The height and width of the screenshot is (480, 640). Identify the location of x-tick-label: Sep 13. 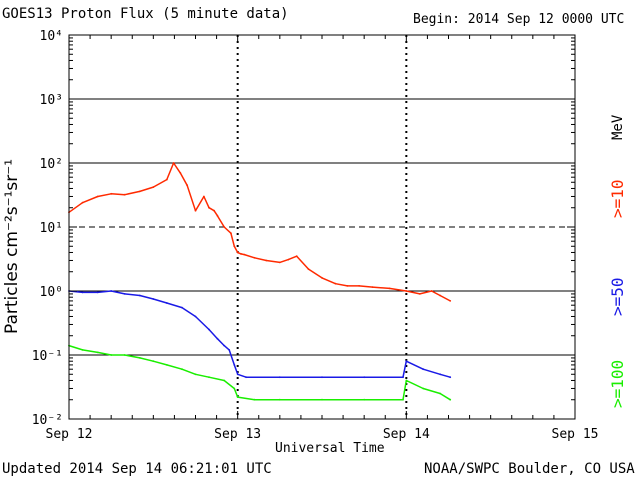
(237, 434).